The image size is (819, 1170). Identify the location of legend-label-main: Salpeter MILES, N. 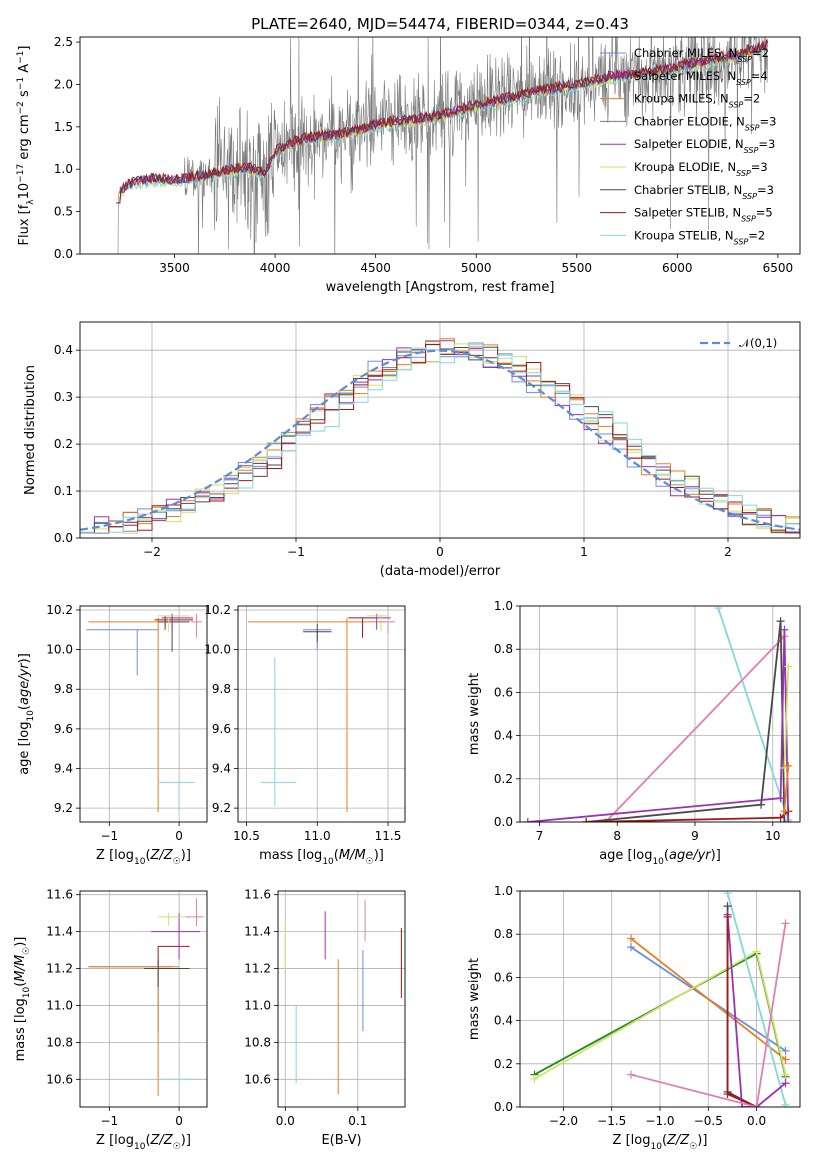
(685, 76).